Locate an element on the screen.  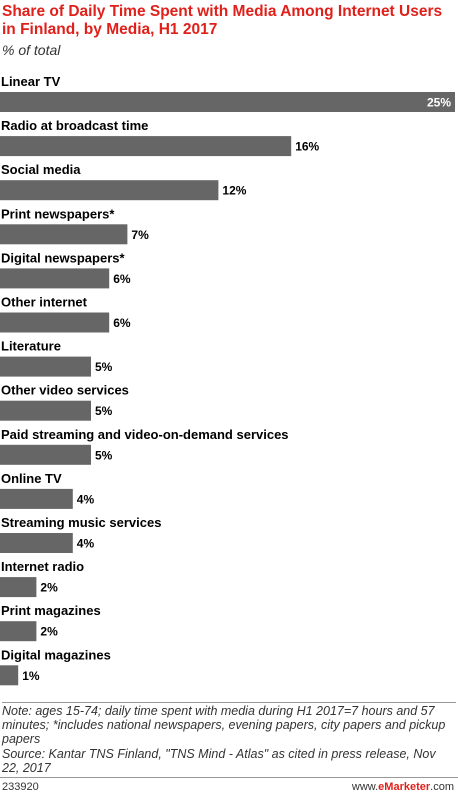
category-label: Other internet is located at coordinates (44, 302).